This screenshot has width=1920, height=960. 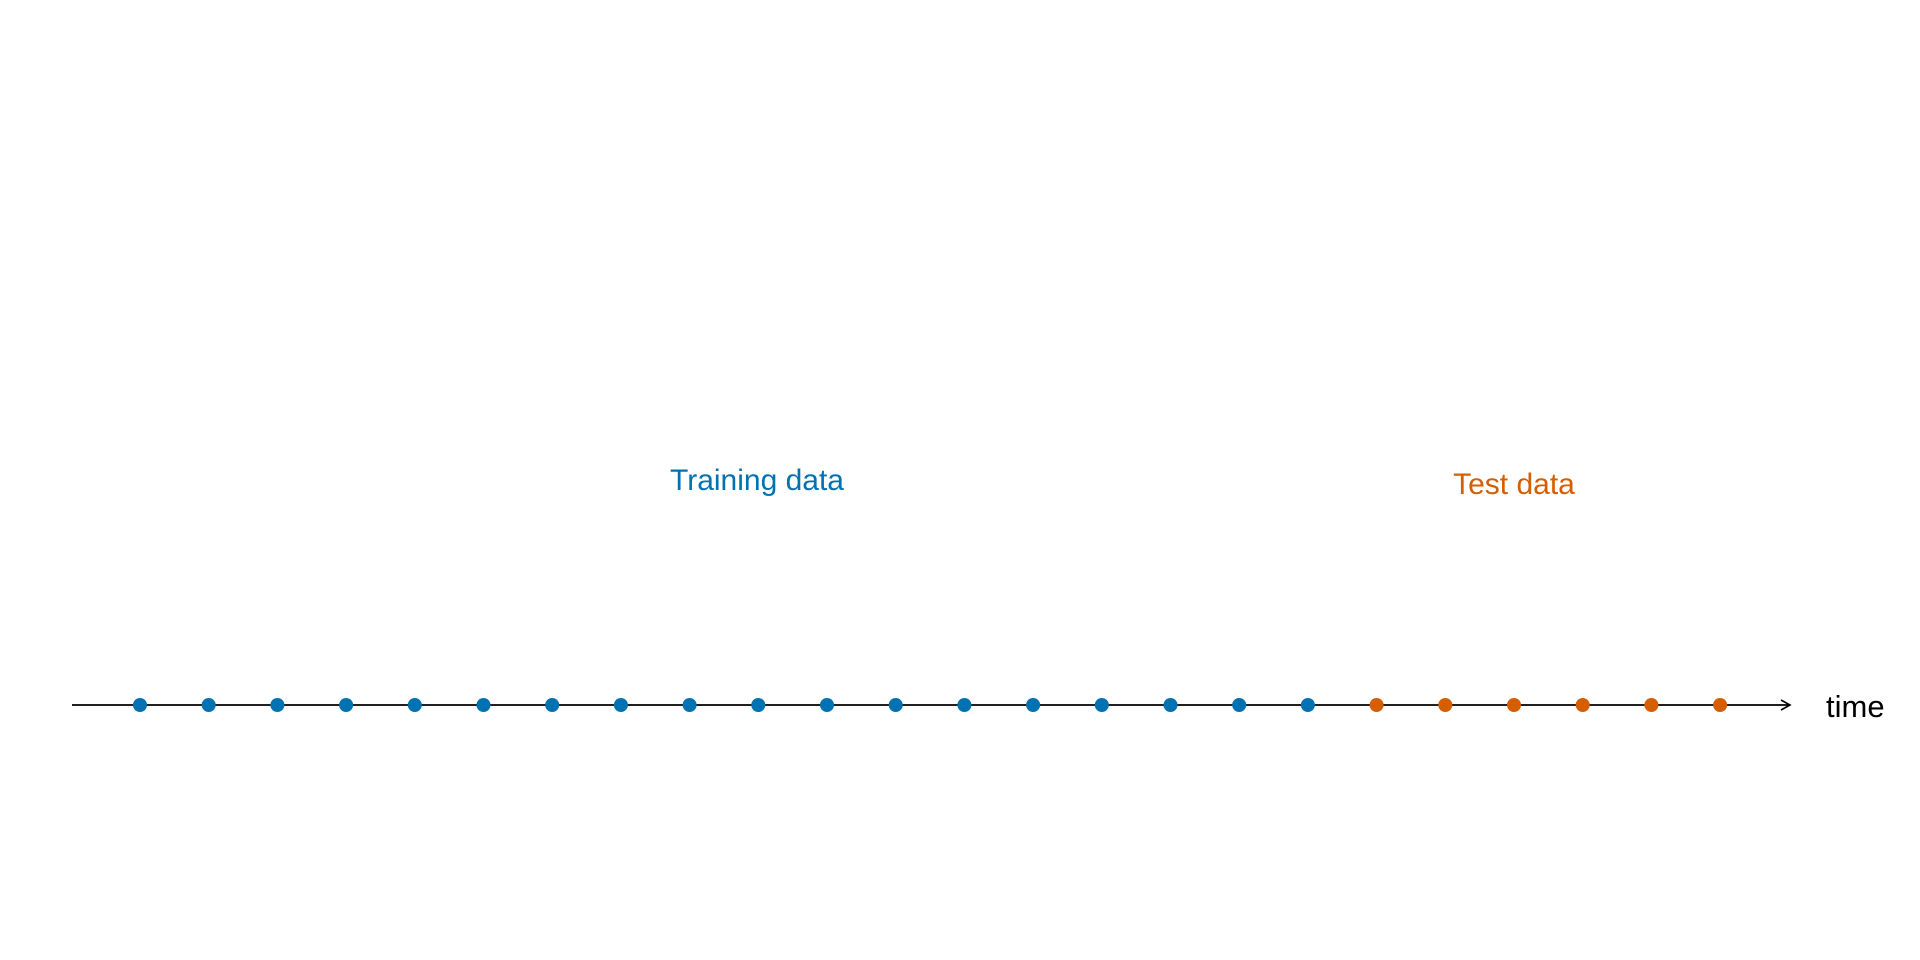 What do you see at coordinates (757, 480) in the screenshot?
I see `training-data-label: Training data` at bounding box center [757, 480].